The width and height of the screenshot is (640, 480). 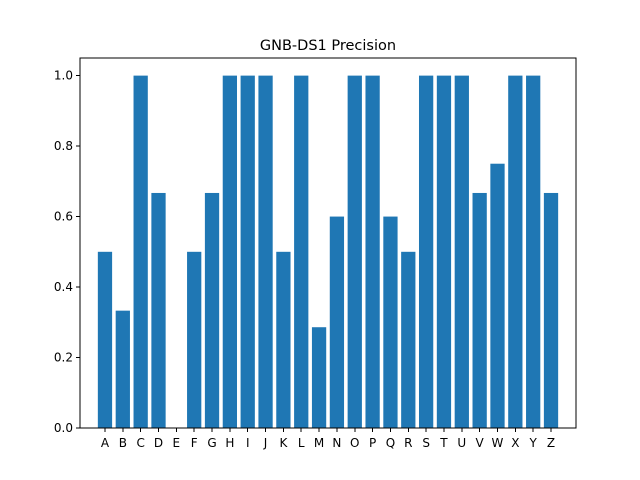 What do you see at coordinates (283, 443) in the screenshot?
I see `x-tick-label: K` at bounding box center [283, 443].